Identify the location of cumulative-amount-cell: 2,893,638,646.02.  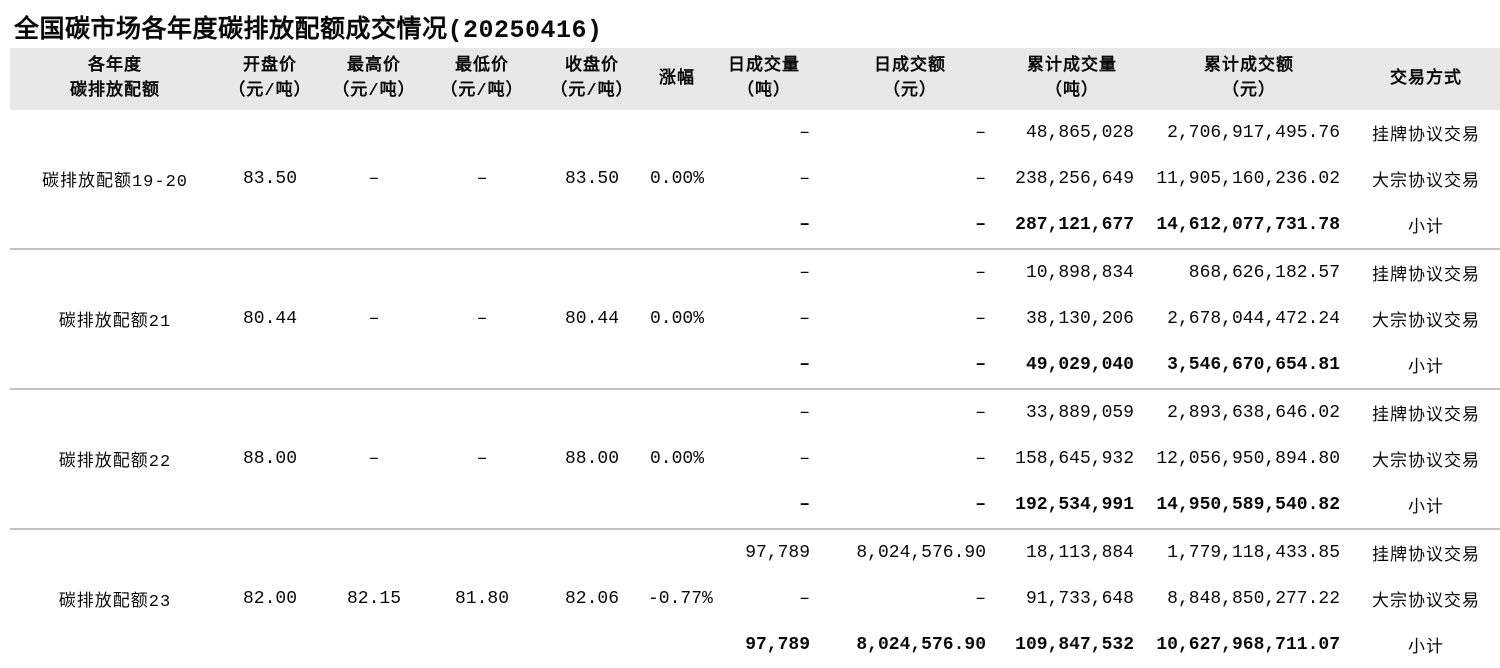
(1253, 413).